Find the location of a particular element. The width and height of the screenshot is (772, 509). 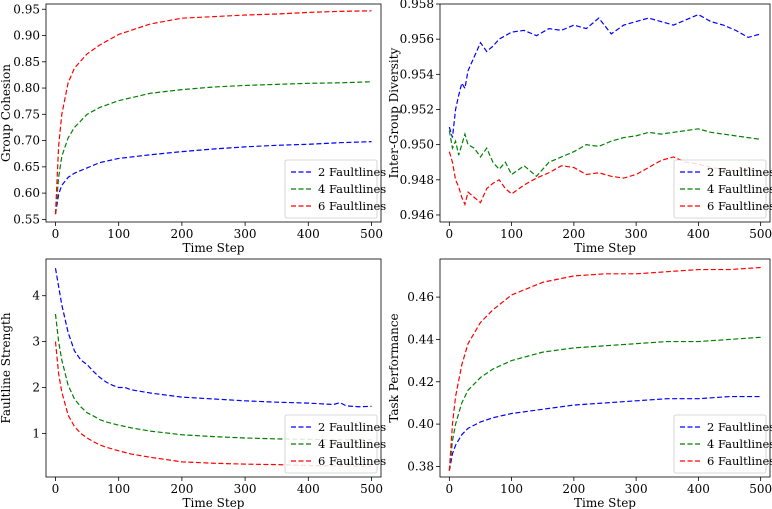

y-axis-label: Inter-Group Diversity is located at coordinates (394, 112).